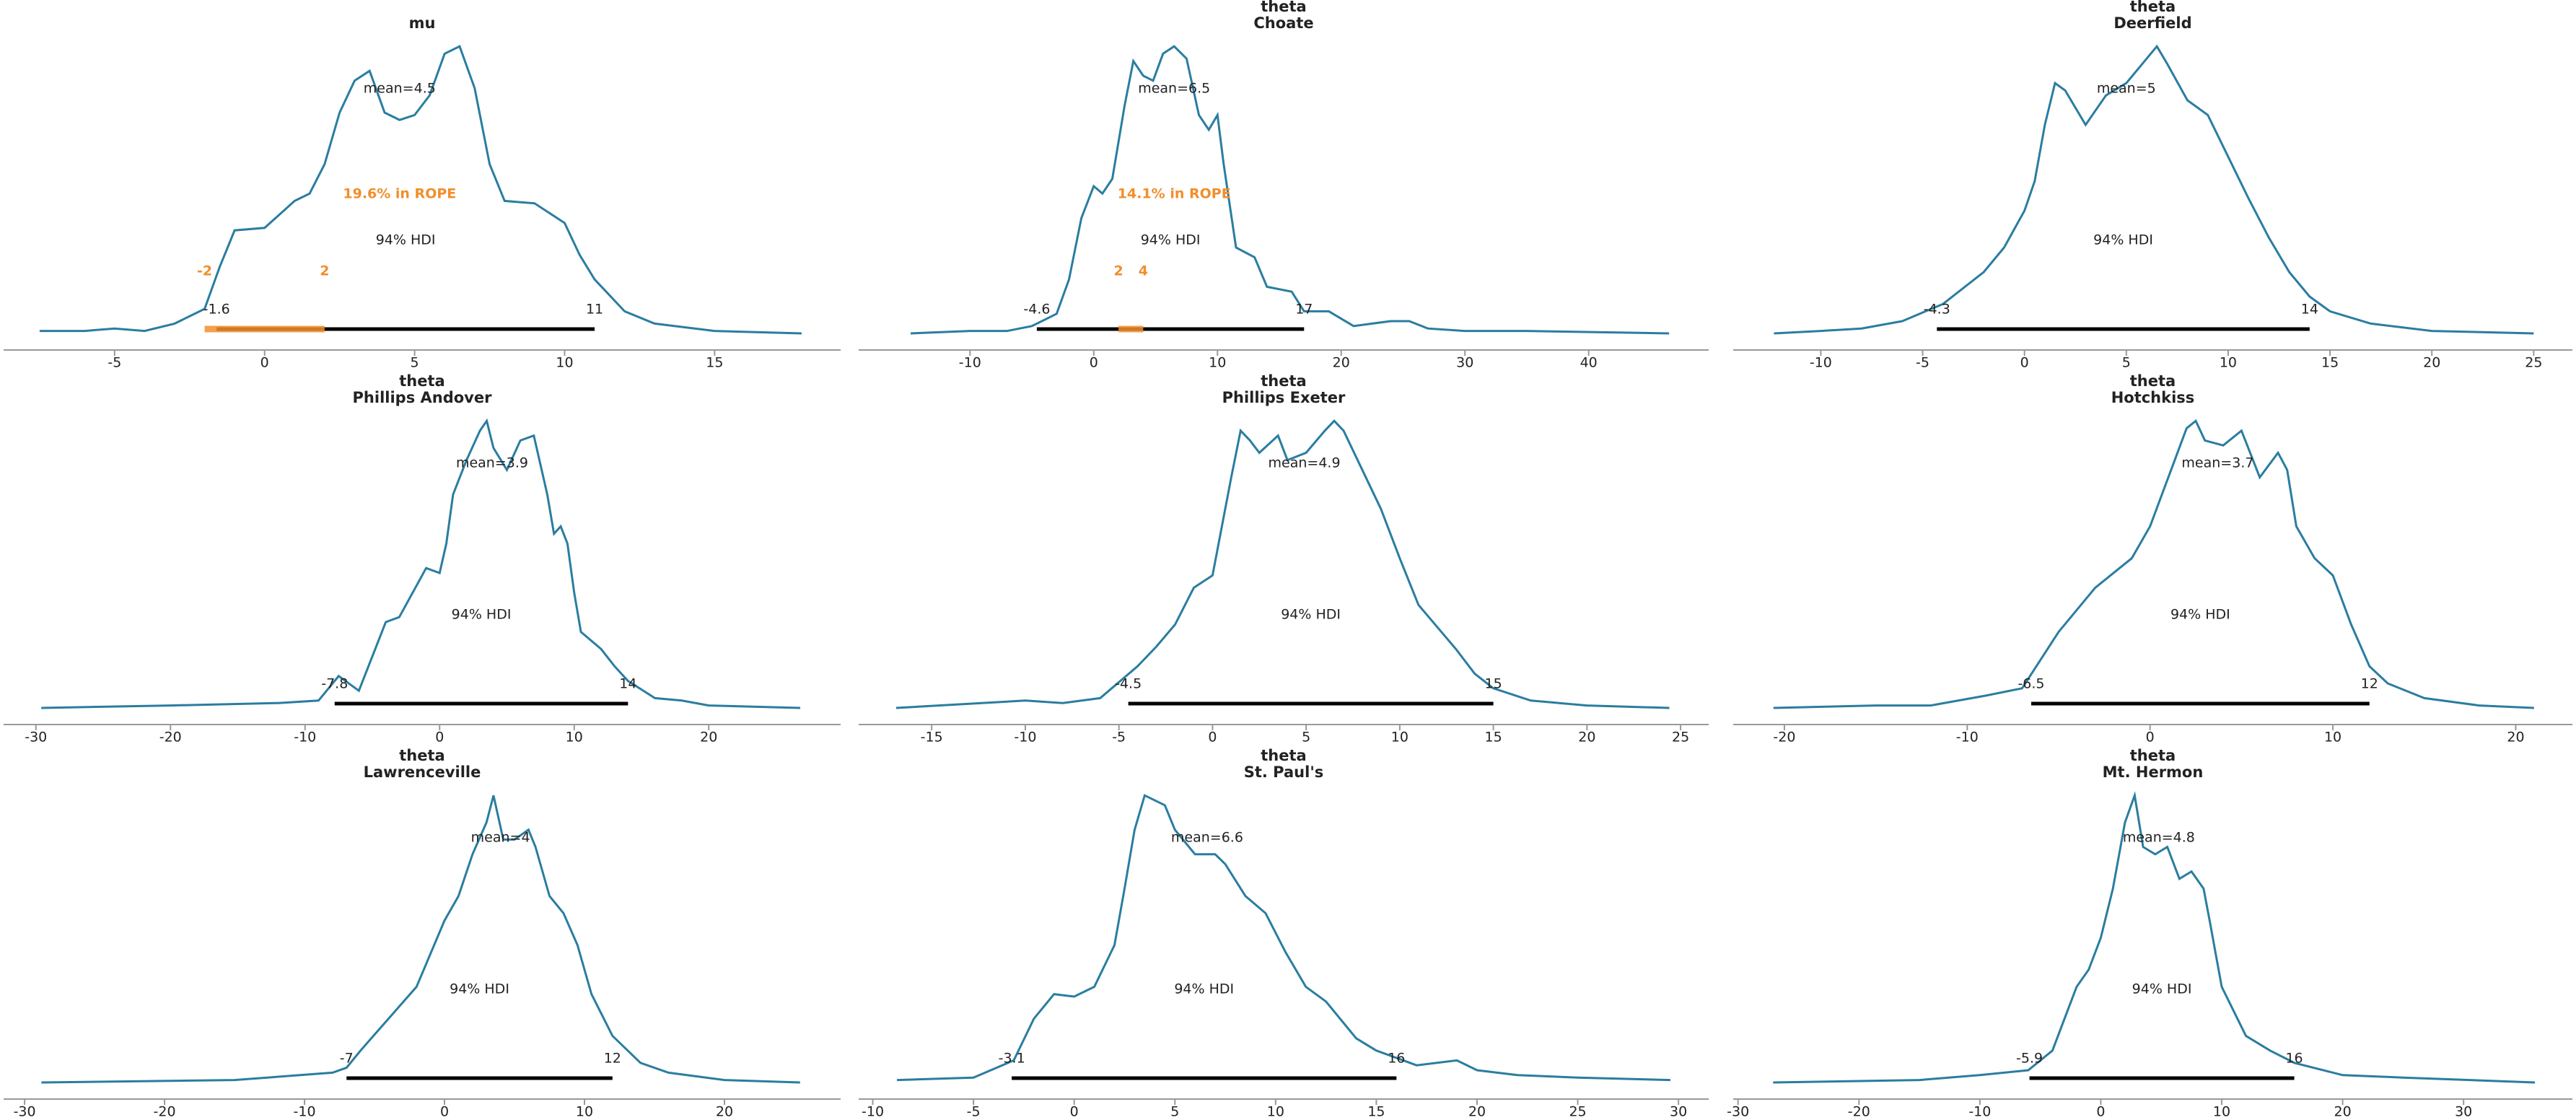 Image resolution: width=2576 pixels, height=1120 pixels. What do you see at coordinates (1589, 363) in the screenshot?
I see `x-tick-label: 40` at bounding box center [1589, 363].